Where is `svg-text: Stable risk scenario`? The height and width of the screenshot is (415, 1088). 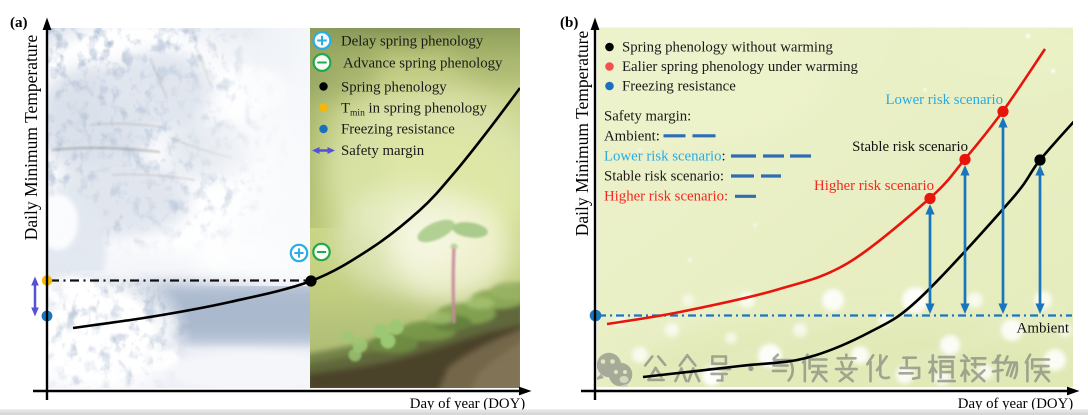
svg-text: Stable risk scenario is located at coordinates (910, 147).